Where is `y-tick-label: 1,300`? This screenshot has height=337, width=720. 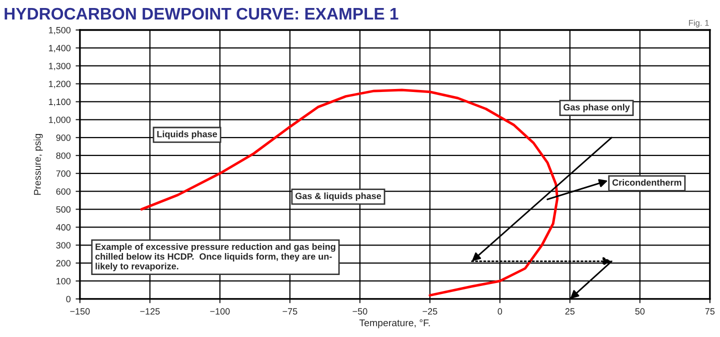 y-tick-label: 1,300 is located at coordinates (59, 66).